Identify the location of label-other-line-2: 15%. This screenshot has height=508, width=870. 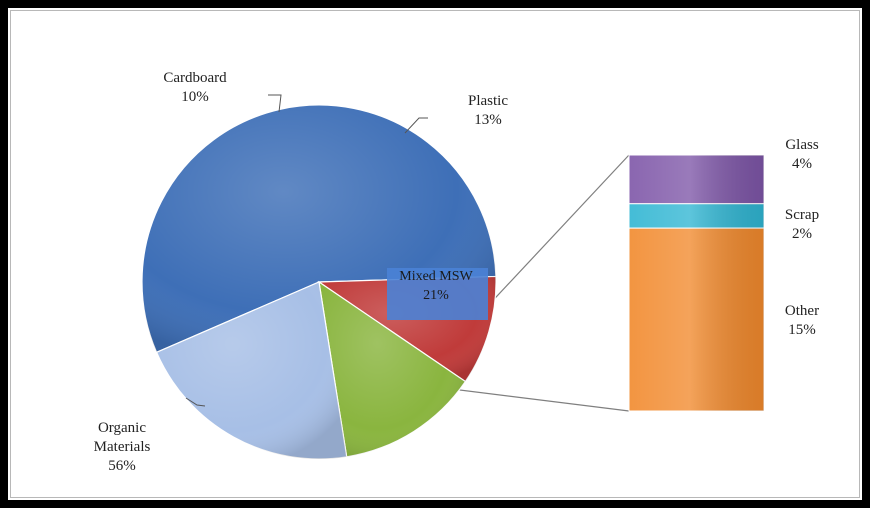
(802, 330).